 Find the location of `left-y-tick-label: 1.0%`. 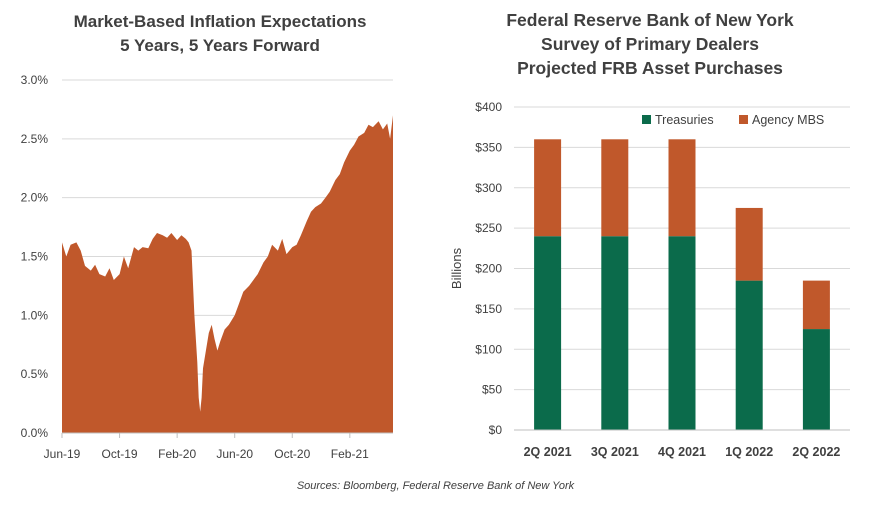

left-y-tick-label: 1.0% is located at coordinates (35, 315).